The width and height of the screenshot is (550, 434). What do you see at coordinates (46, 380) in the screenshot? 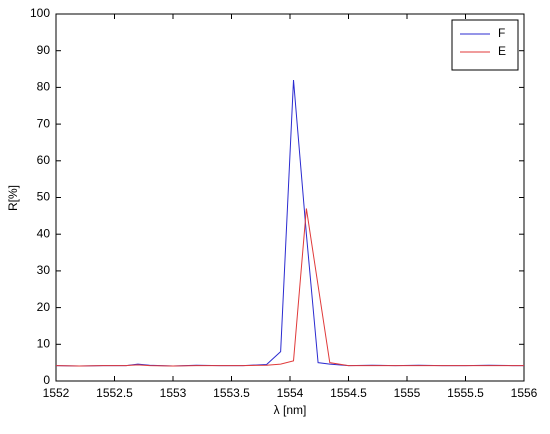
I see `y-tick-label: 0` at bounding box center [46, 380].